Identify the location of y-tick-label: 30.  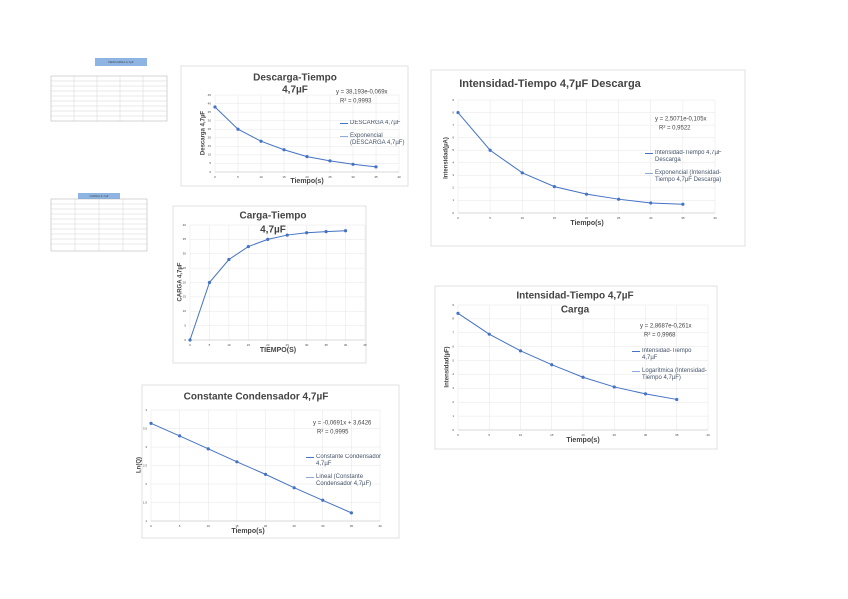
(185, 254).